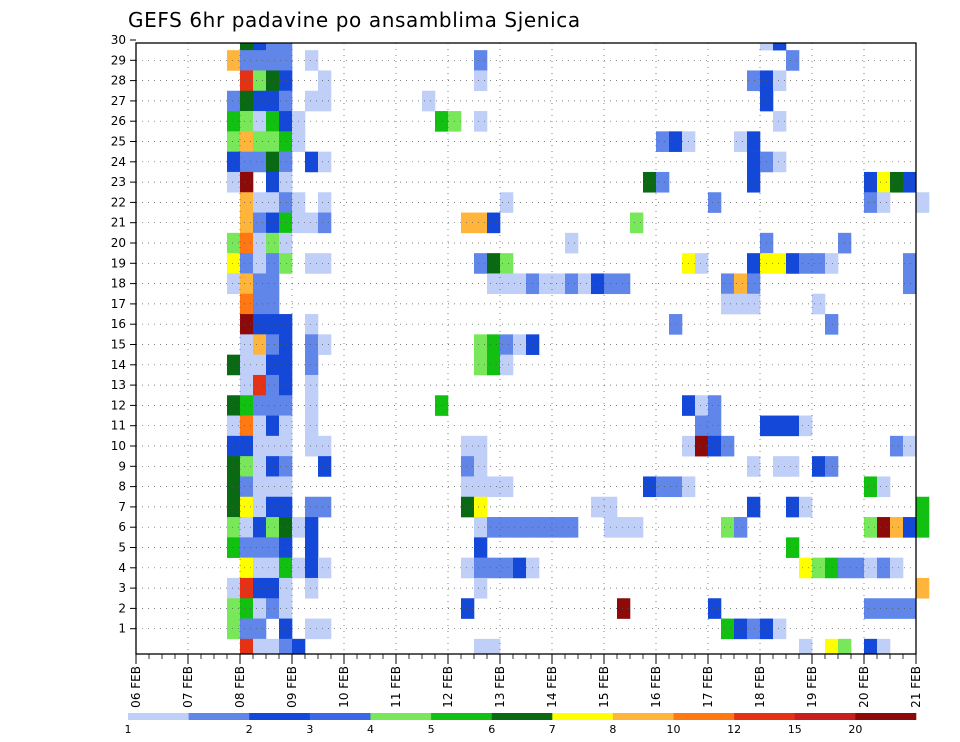 This screenshot has width=960, height=742. I want to click on legend-label: 2, so click(249, 729).